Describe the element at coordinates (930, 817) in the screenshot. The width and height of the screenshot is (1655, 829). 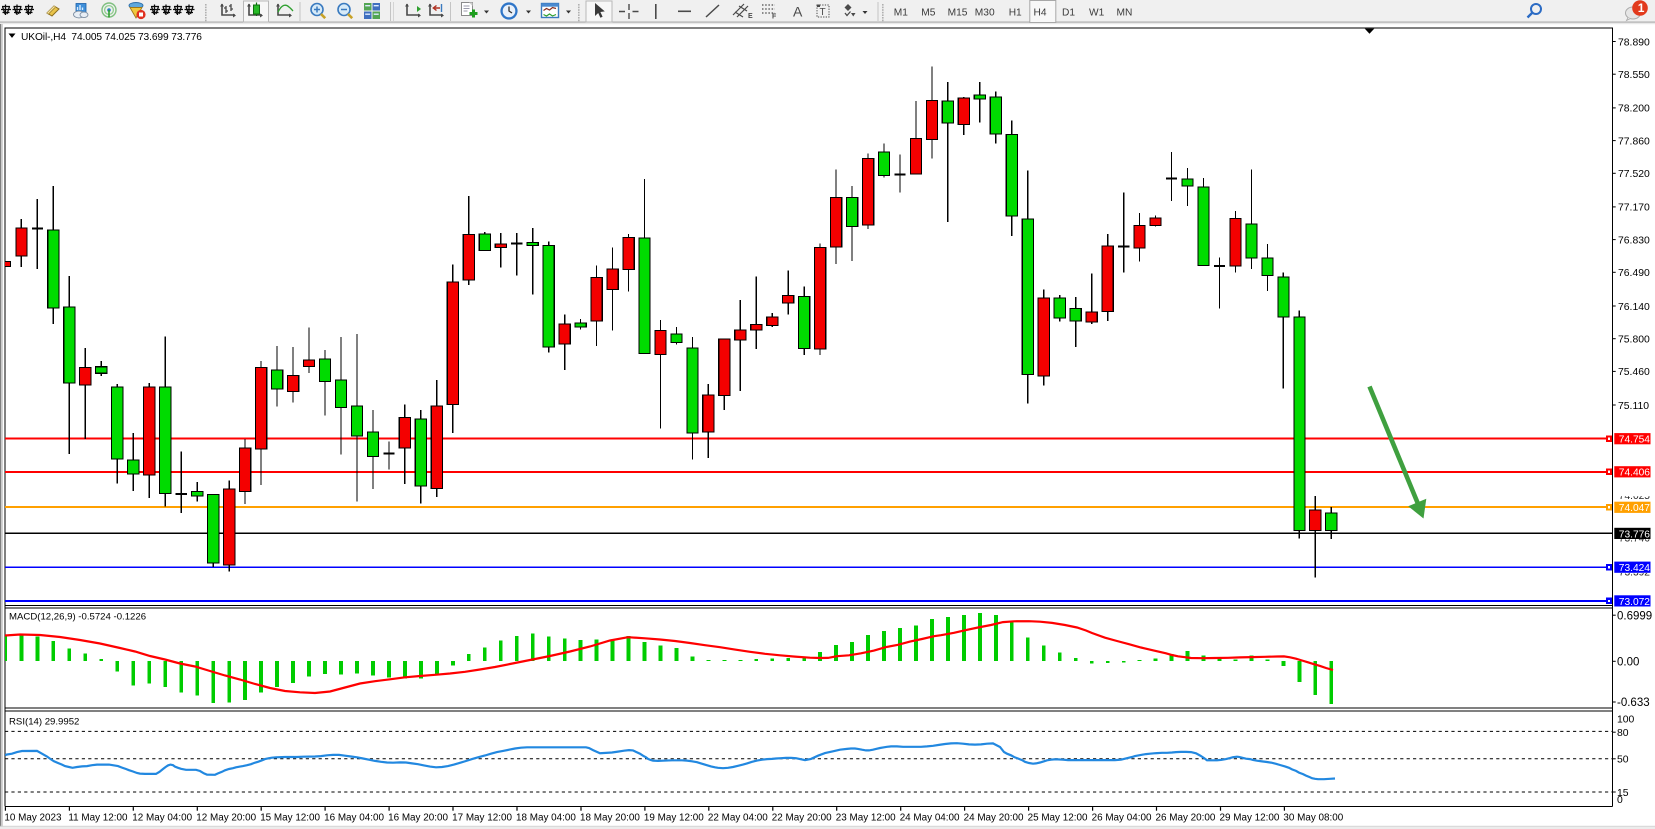
I see `svg-text: 24 May 04:00` at that location.